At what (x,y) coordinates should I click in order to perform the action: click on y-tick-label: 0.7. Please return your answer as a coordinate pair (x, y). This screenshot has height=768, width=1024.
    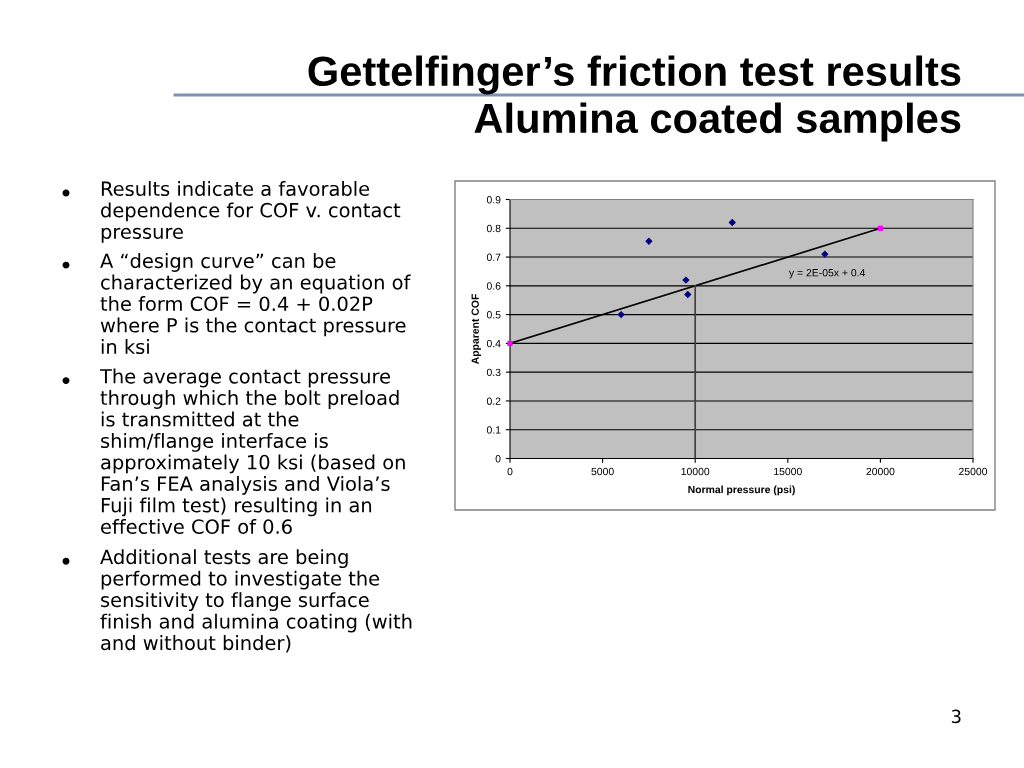
    Looking at the image, I should click on (493, 257).